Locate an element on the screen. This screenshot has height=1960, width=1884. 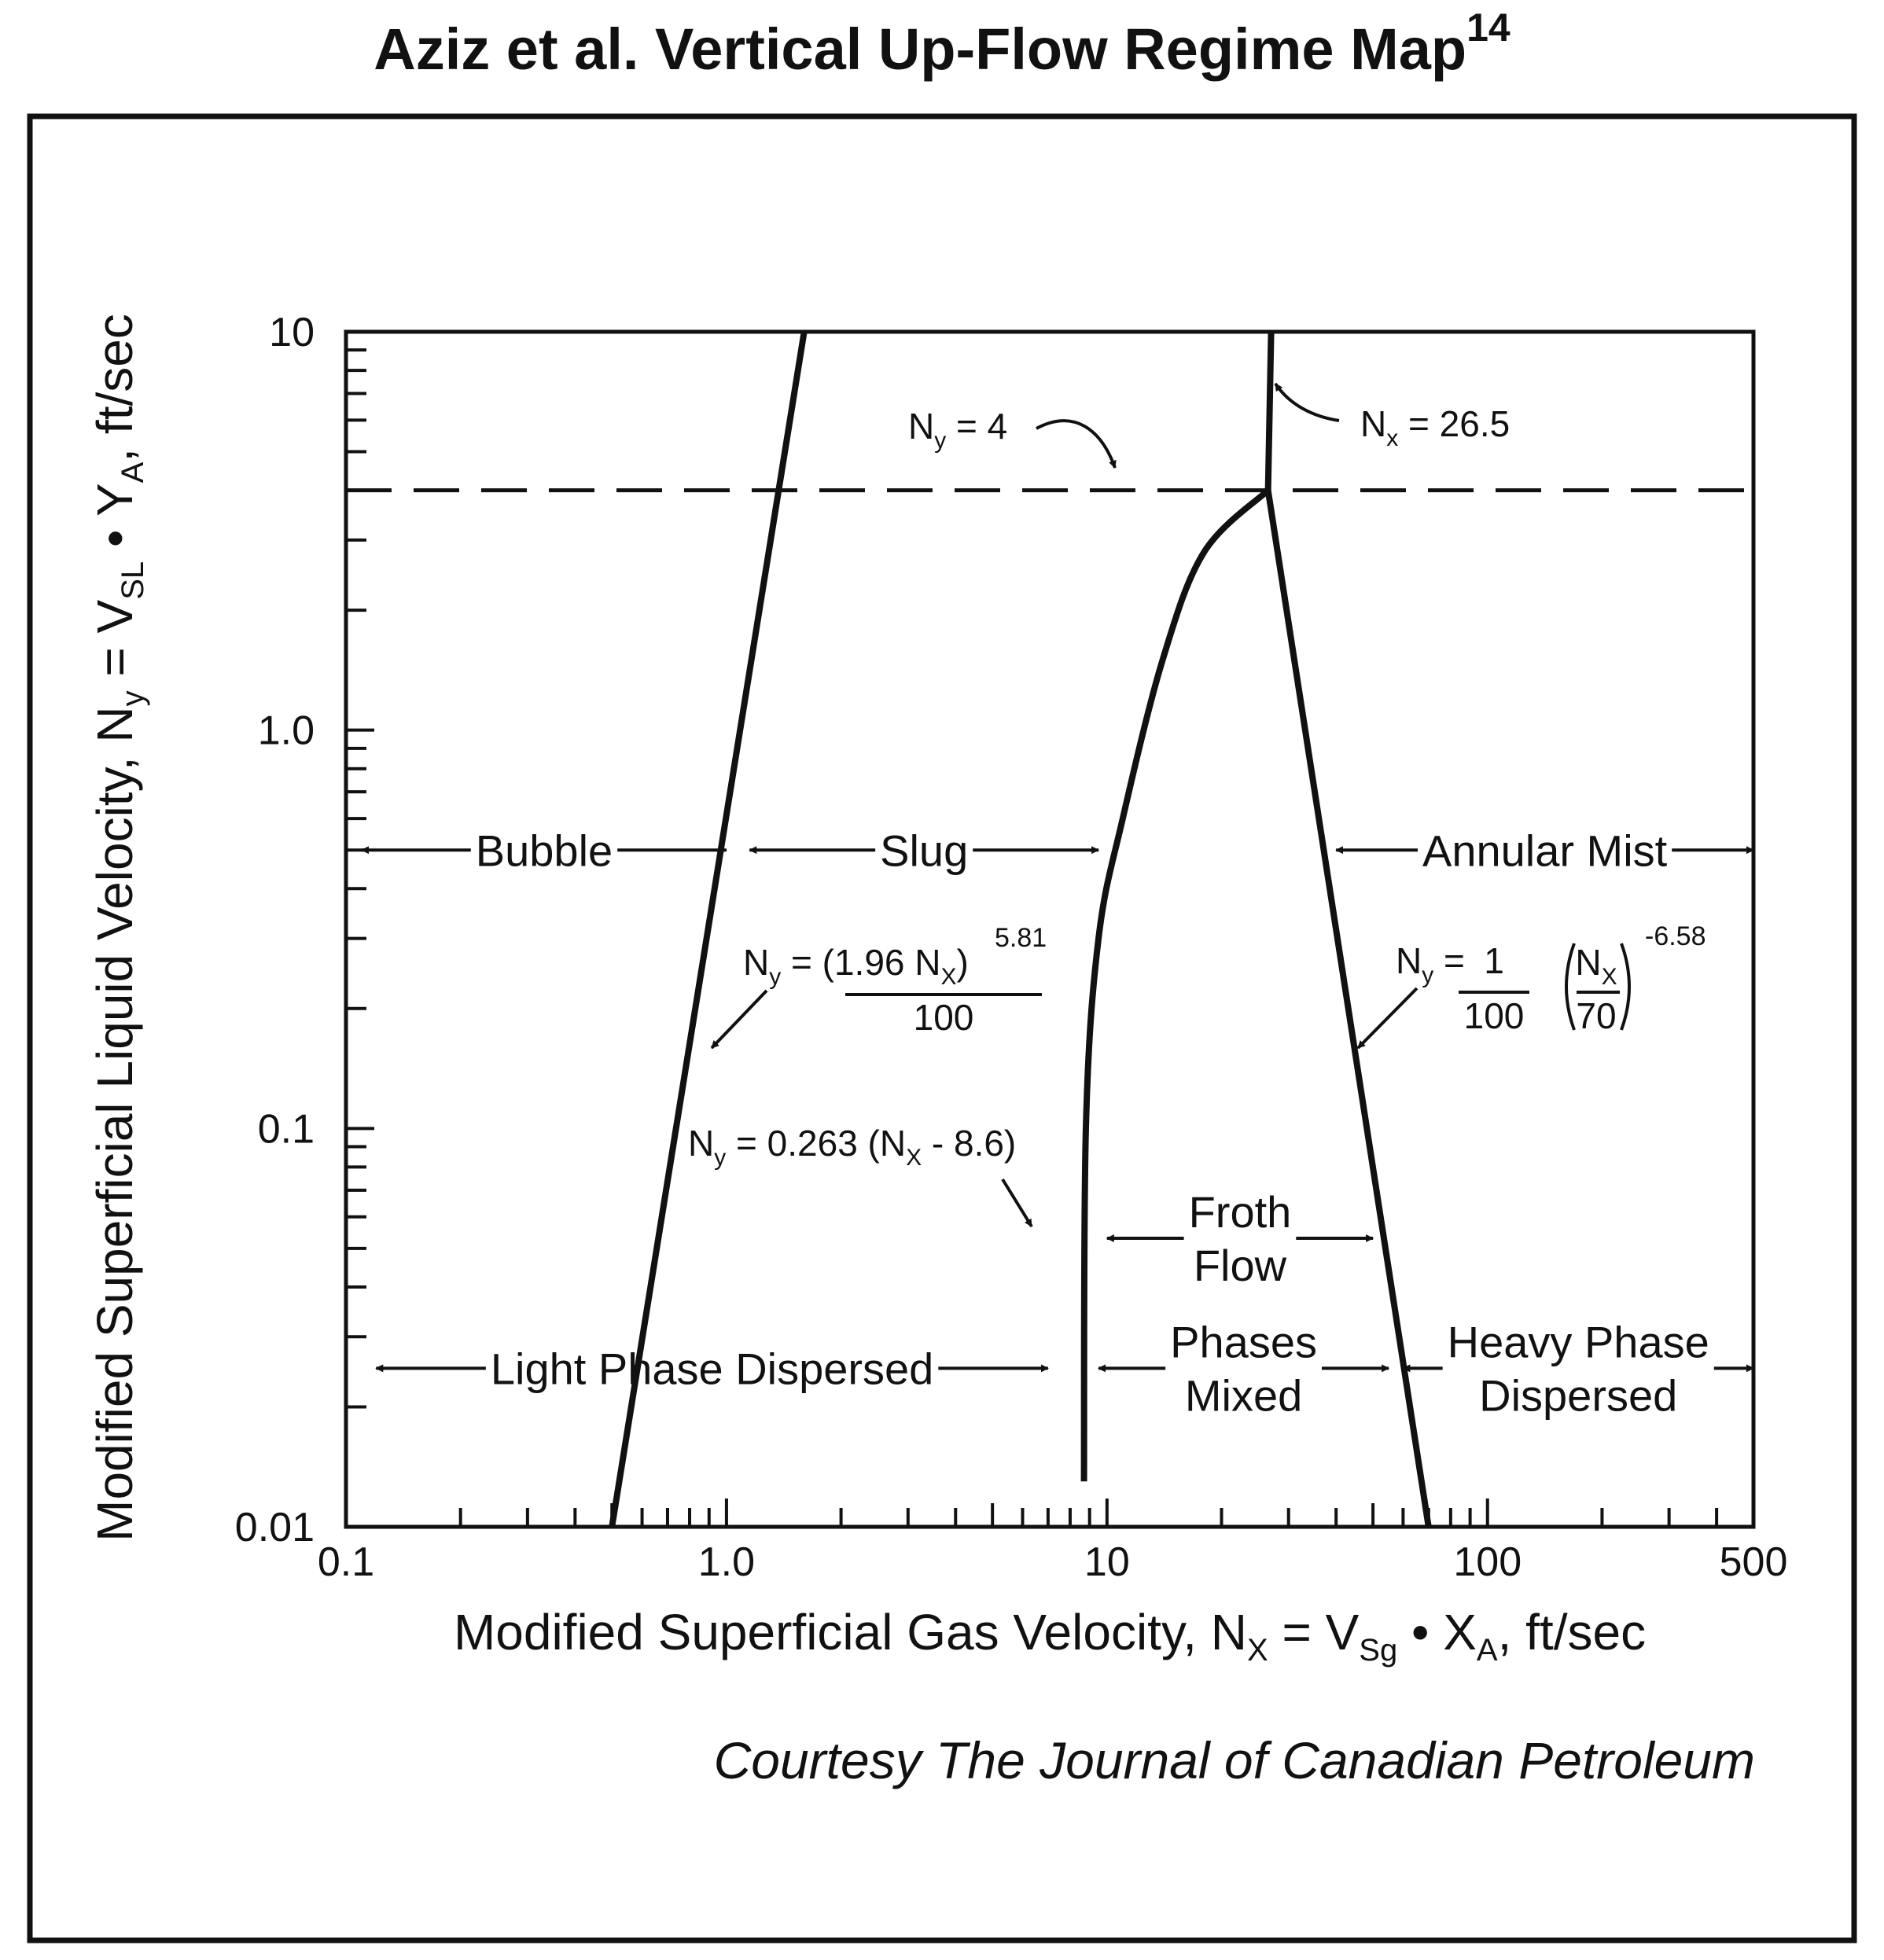
annotation-bubble-slug-equation: Ny = (1.96 NX) 5.81 100 is located at coordinates (878, 986).